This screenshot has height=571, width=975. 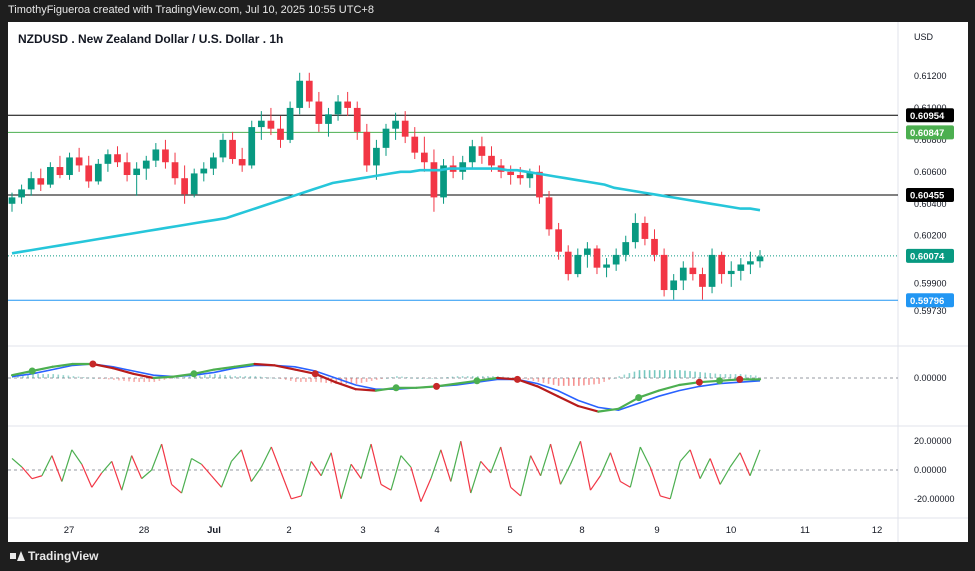 I want to click on price-tick-label: 0.60600, so click(x=930, y=172).